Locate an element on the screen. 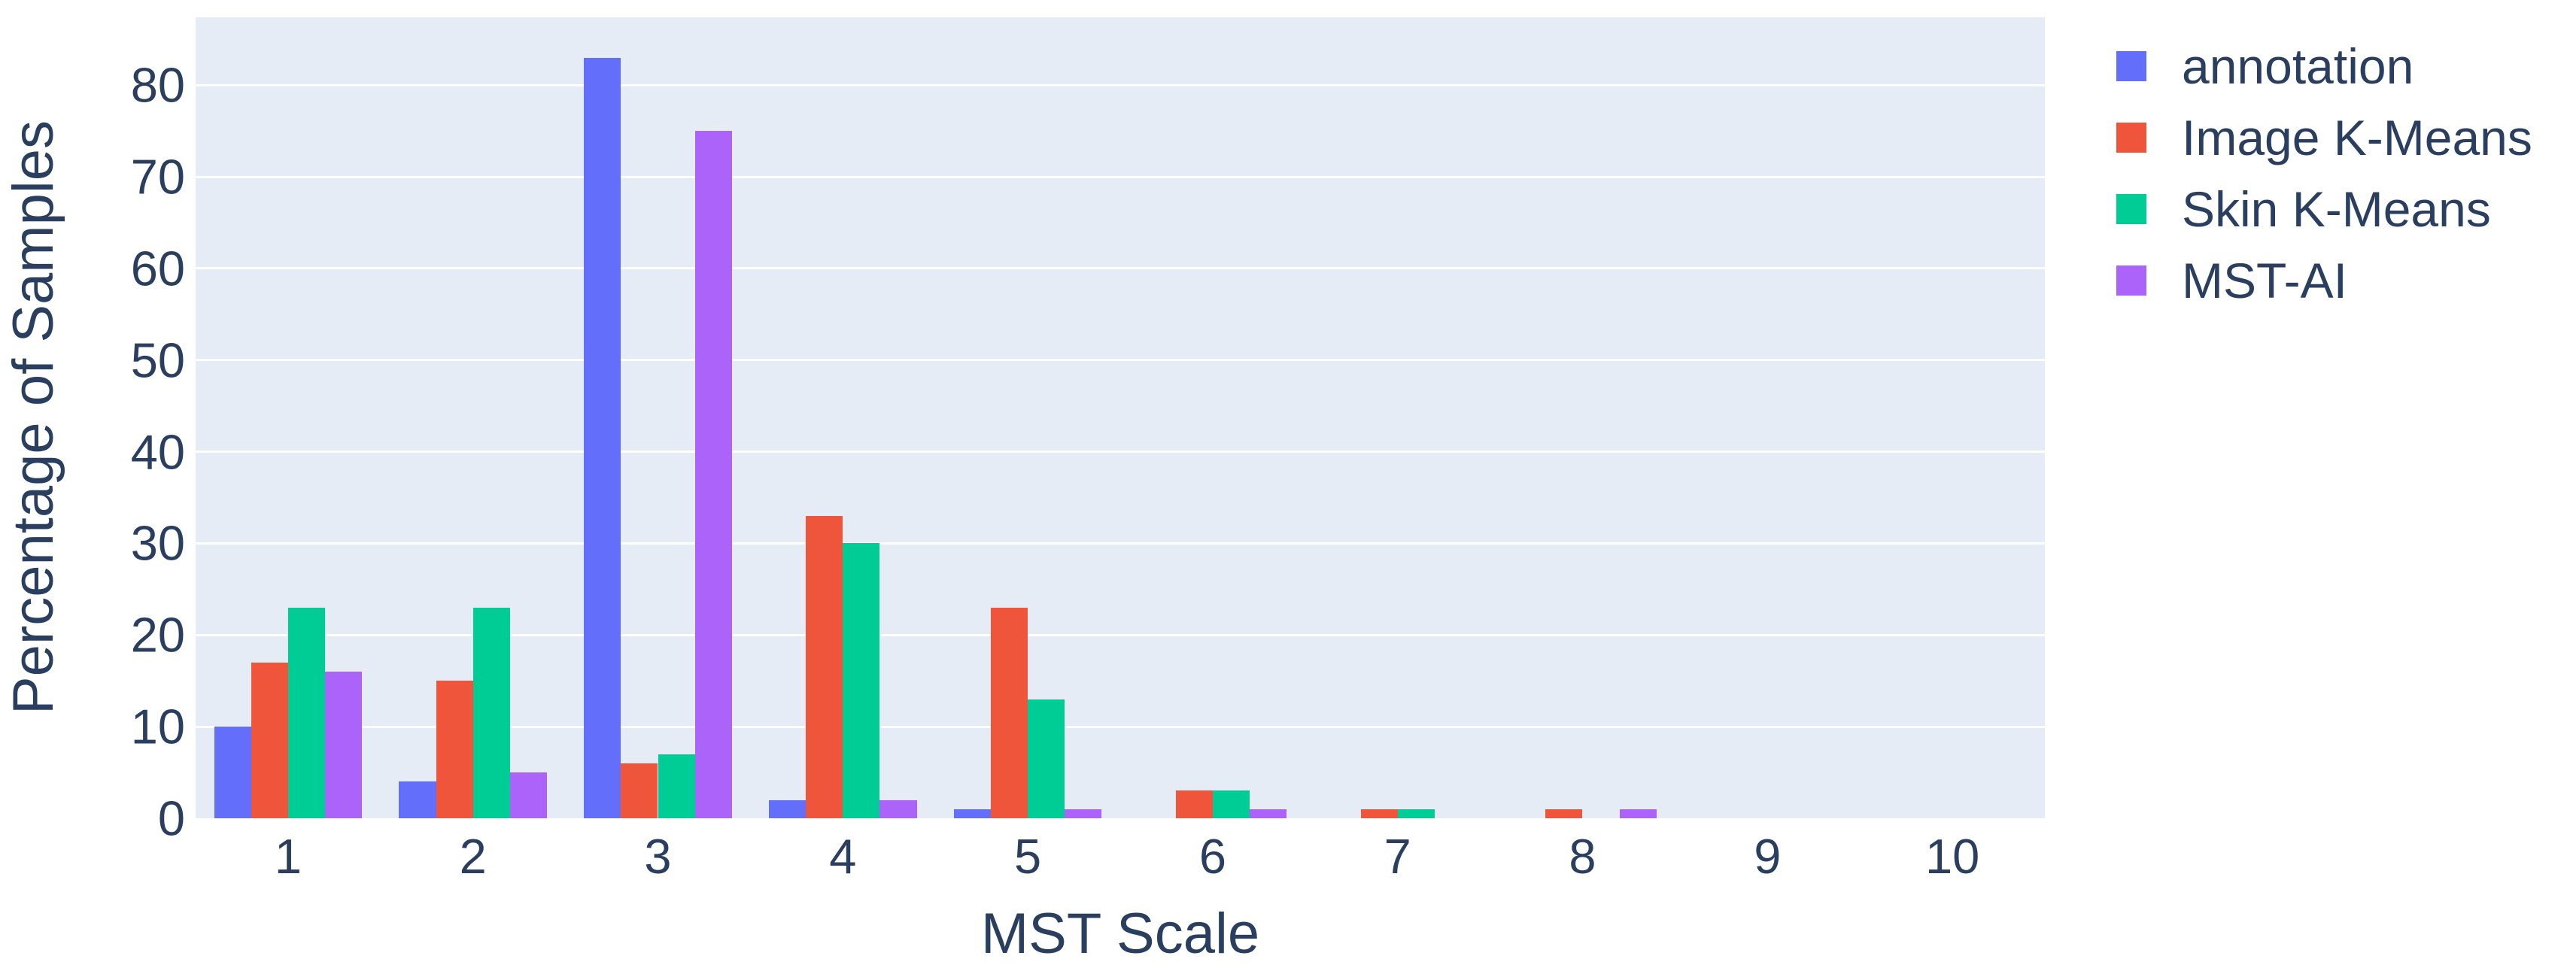 This screenshot has height=980, width=2576. bar-image-k-means-x4 is located at coordinates (825, 666).